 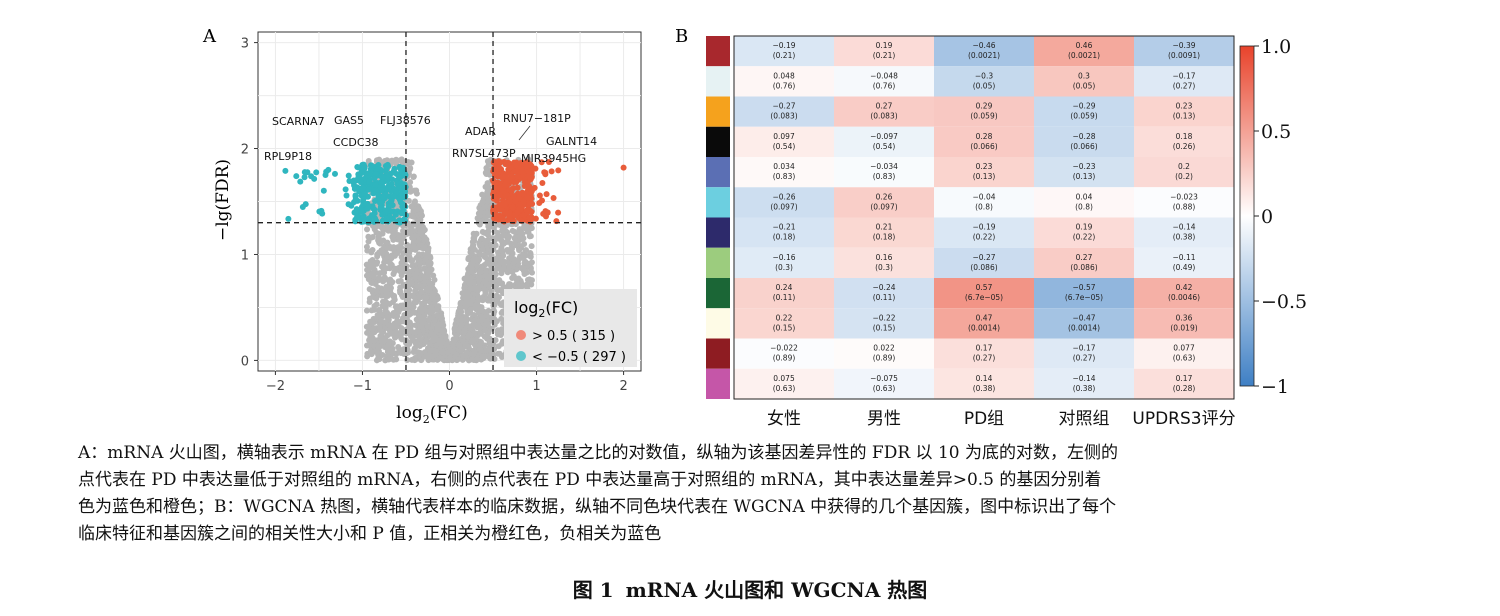 What do you see at coordinates (1084, 75) in the screenshot?
I see `cell-correlation-label: 0.3` at bounding box center [1084, 75].